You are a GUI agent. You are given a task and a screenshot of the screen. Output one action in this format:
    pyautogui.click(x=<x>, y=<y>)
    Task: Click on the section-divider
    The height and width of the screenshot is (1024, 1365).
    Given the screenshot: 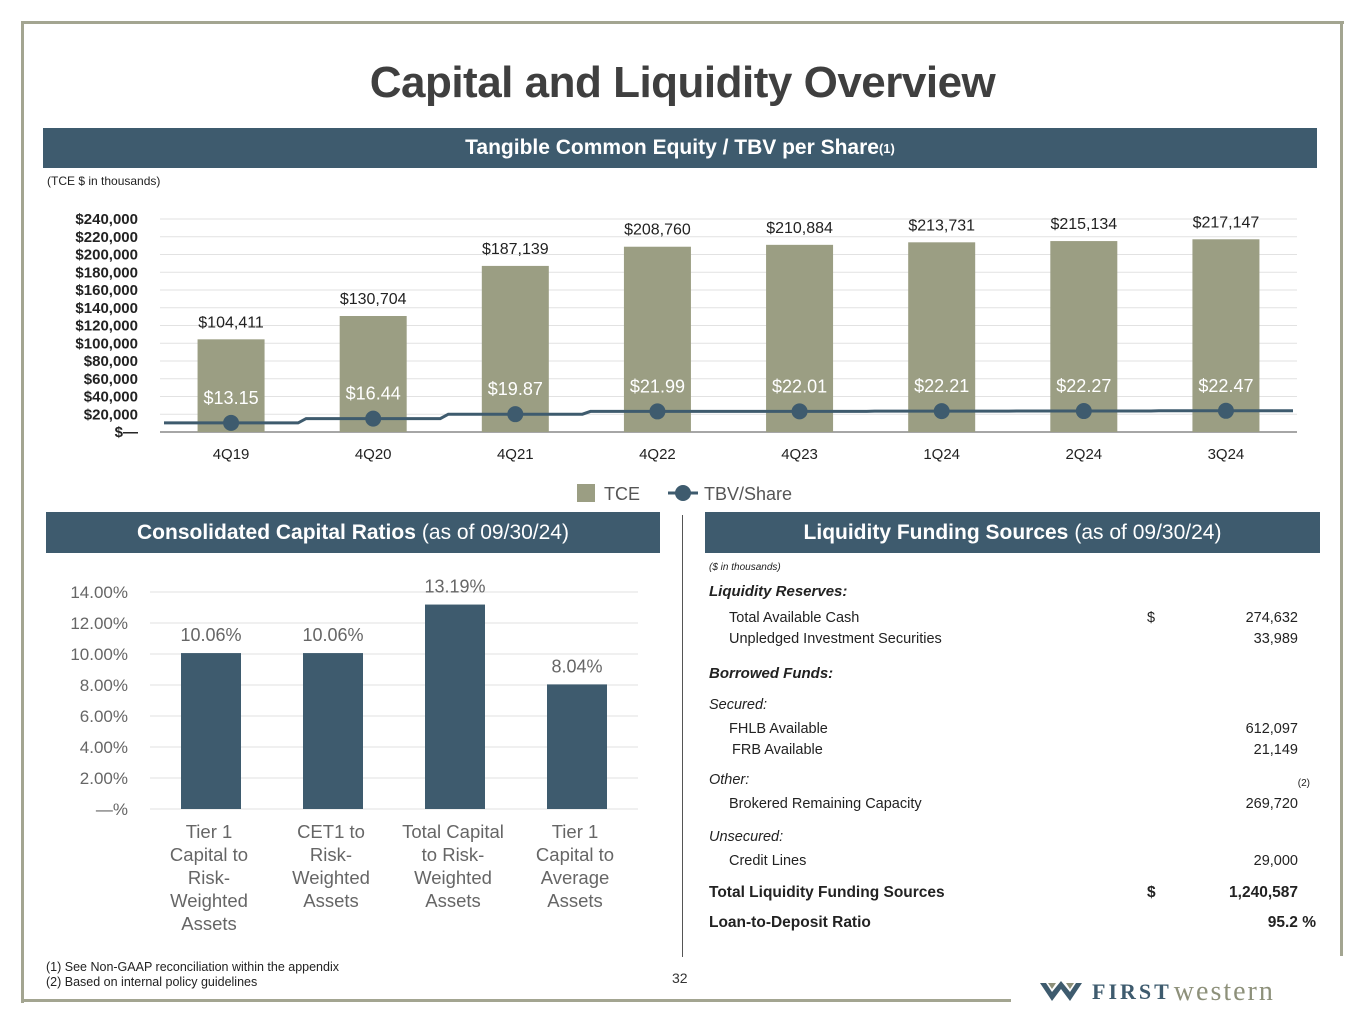 What is the action you would take?
    pyautogui.click(x=682, y=736)
    